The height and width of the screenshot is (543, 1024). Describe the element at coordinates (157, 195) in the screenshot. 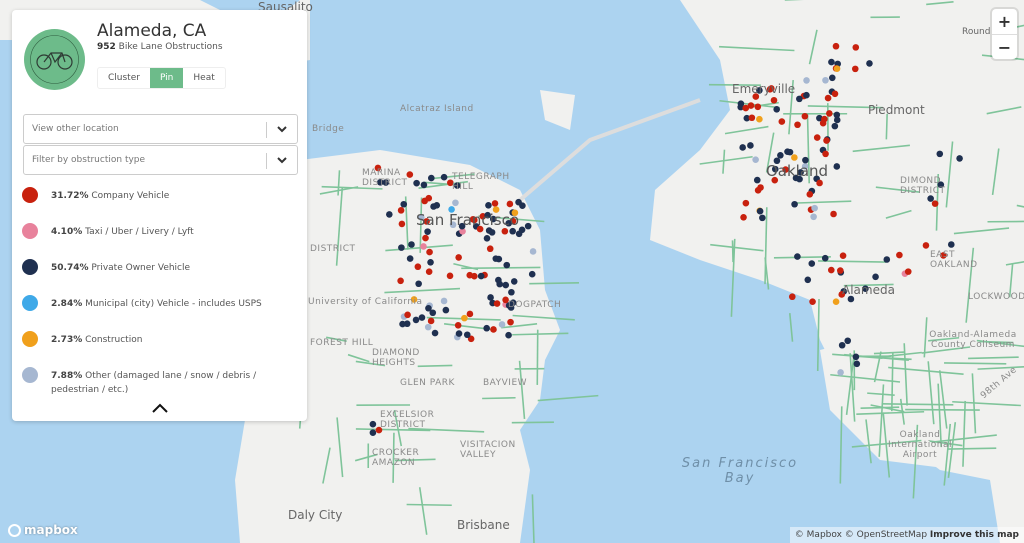

I see `legend-item: 31.72% Company Vehicle` at that location.